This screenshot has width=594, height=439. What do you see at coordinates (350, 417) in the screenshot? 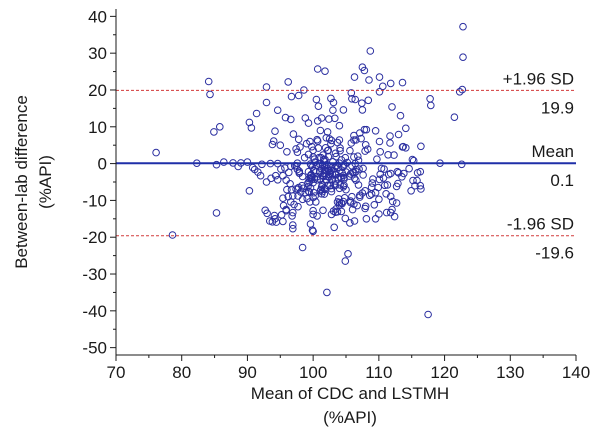
I see `x-axis-unit: (%API)` at bounding box center [350, 417].